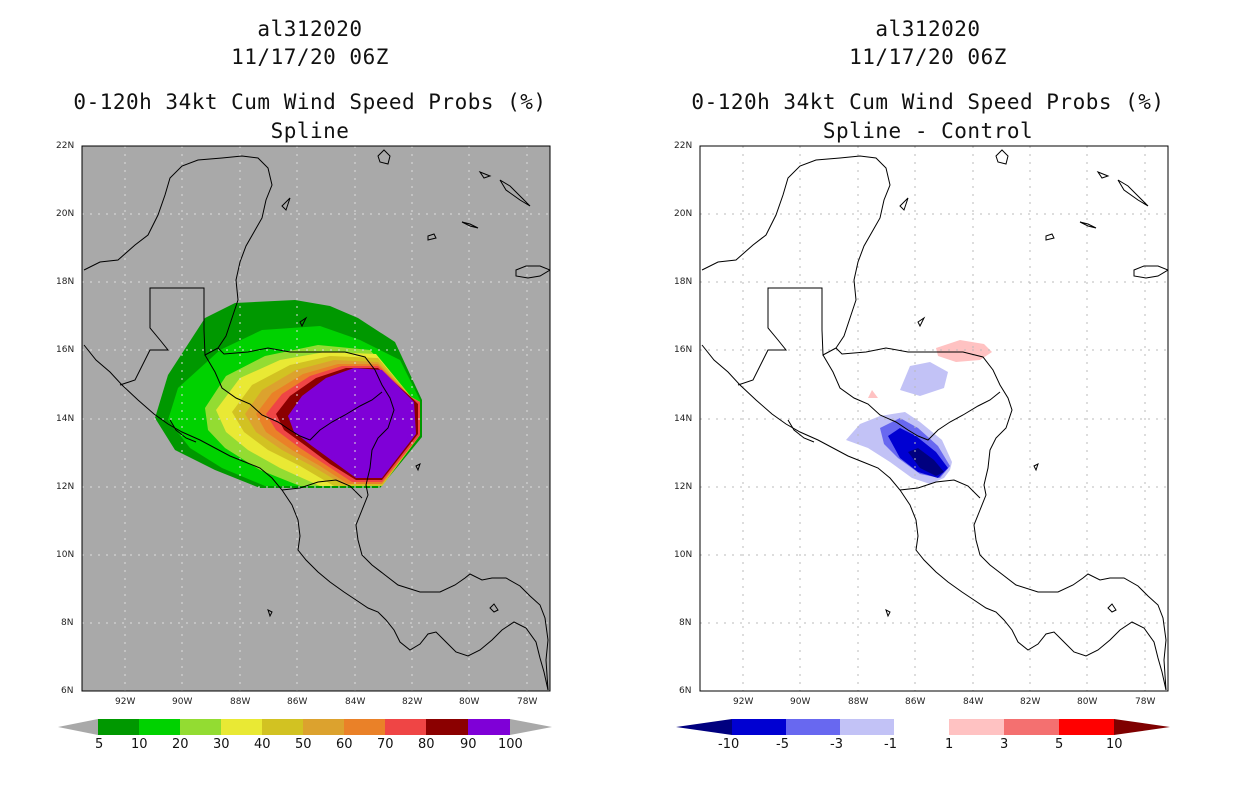  Describe the element at coordinates (836, 744) in the screenshot. I see `right-colorbar-label: -3` at that location.